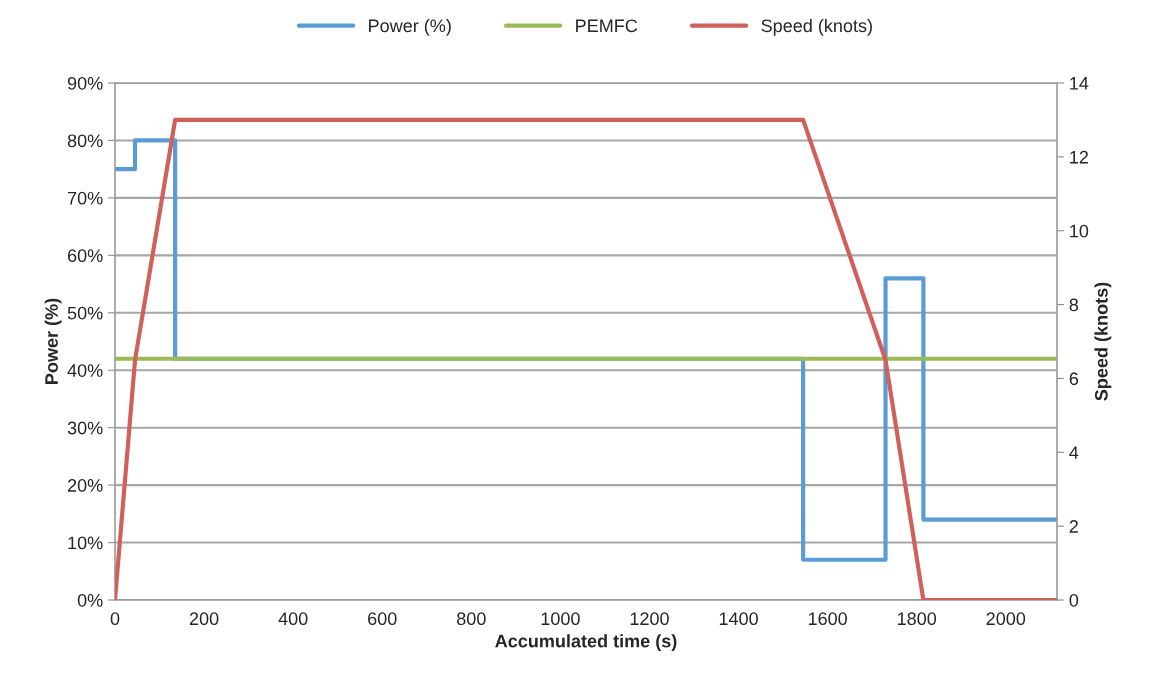 This screenshot has width=1152, height=688. Describe the element at coordinates (738, 619) in the screenshot. I see `x-tick-label: 1400` at that location.